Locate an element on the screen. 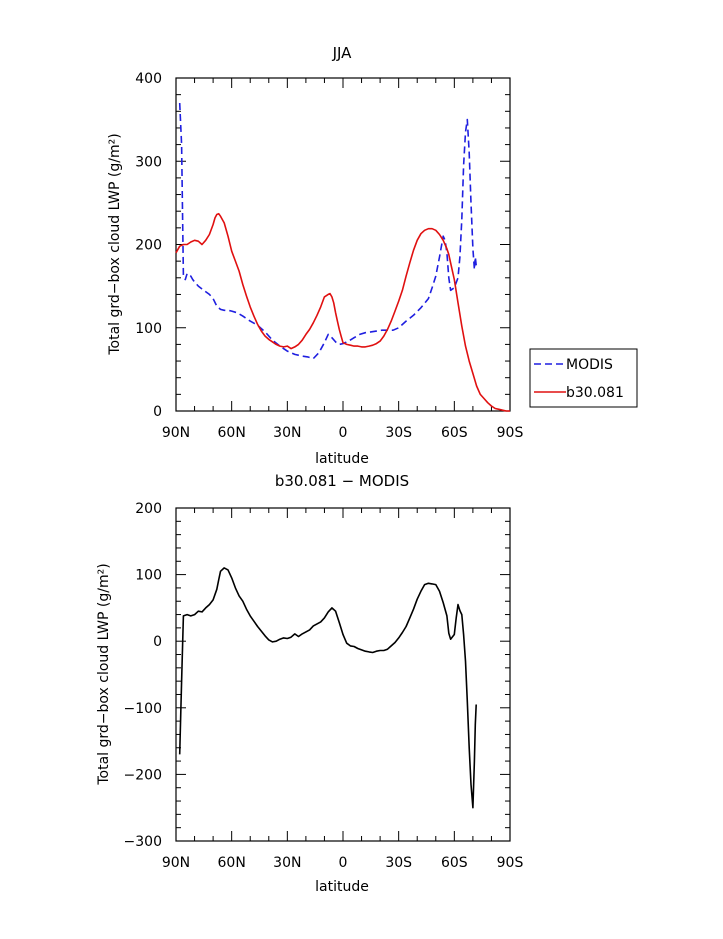  series-line-bottom-difference is located at coordinates (327, 688).